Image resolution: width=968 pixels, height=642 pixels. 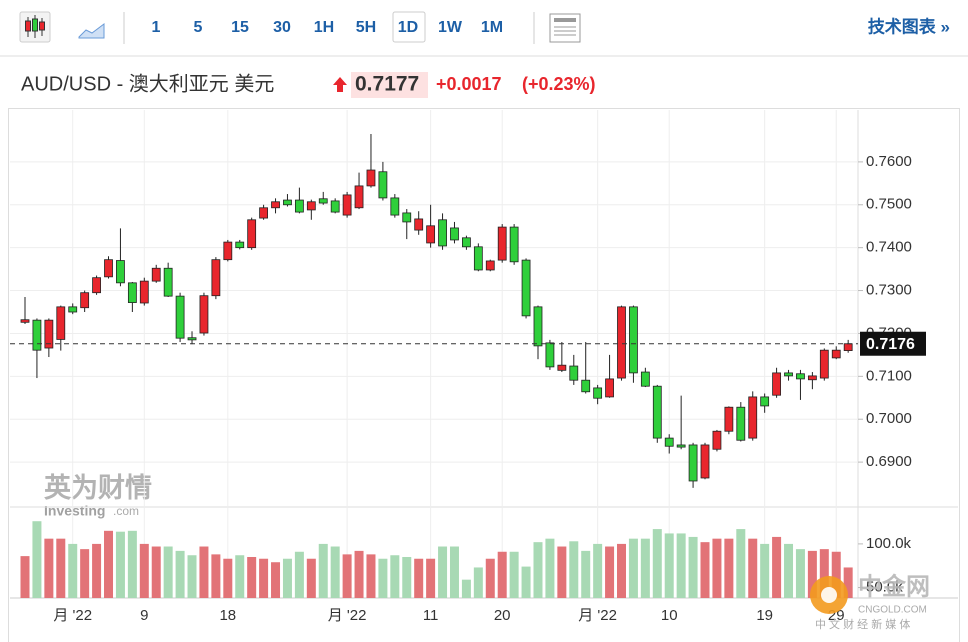 I want to click on candle-icon, so click(x=35, y=27).